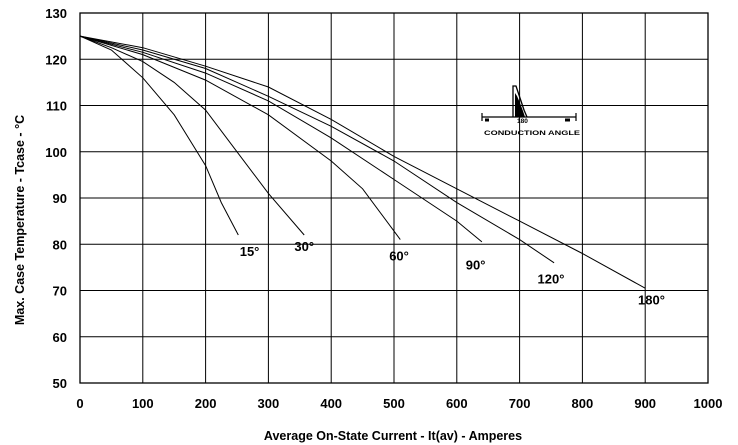 The width and height of the screenshot is (738, 445). Describe the element at coordinates (56, 152) in the screenshot. I see `y-tick-label-5: 100` at that location.